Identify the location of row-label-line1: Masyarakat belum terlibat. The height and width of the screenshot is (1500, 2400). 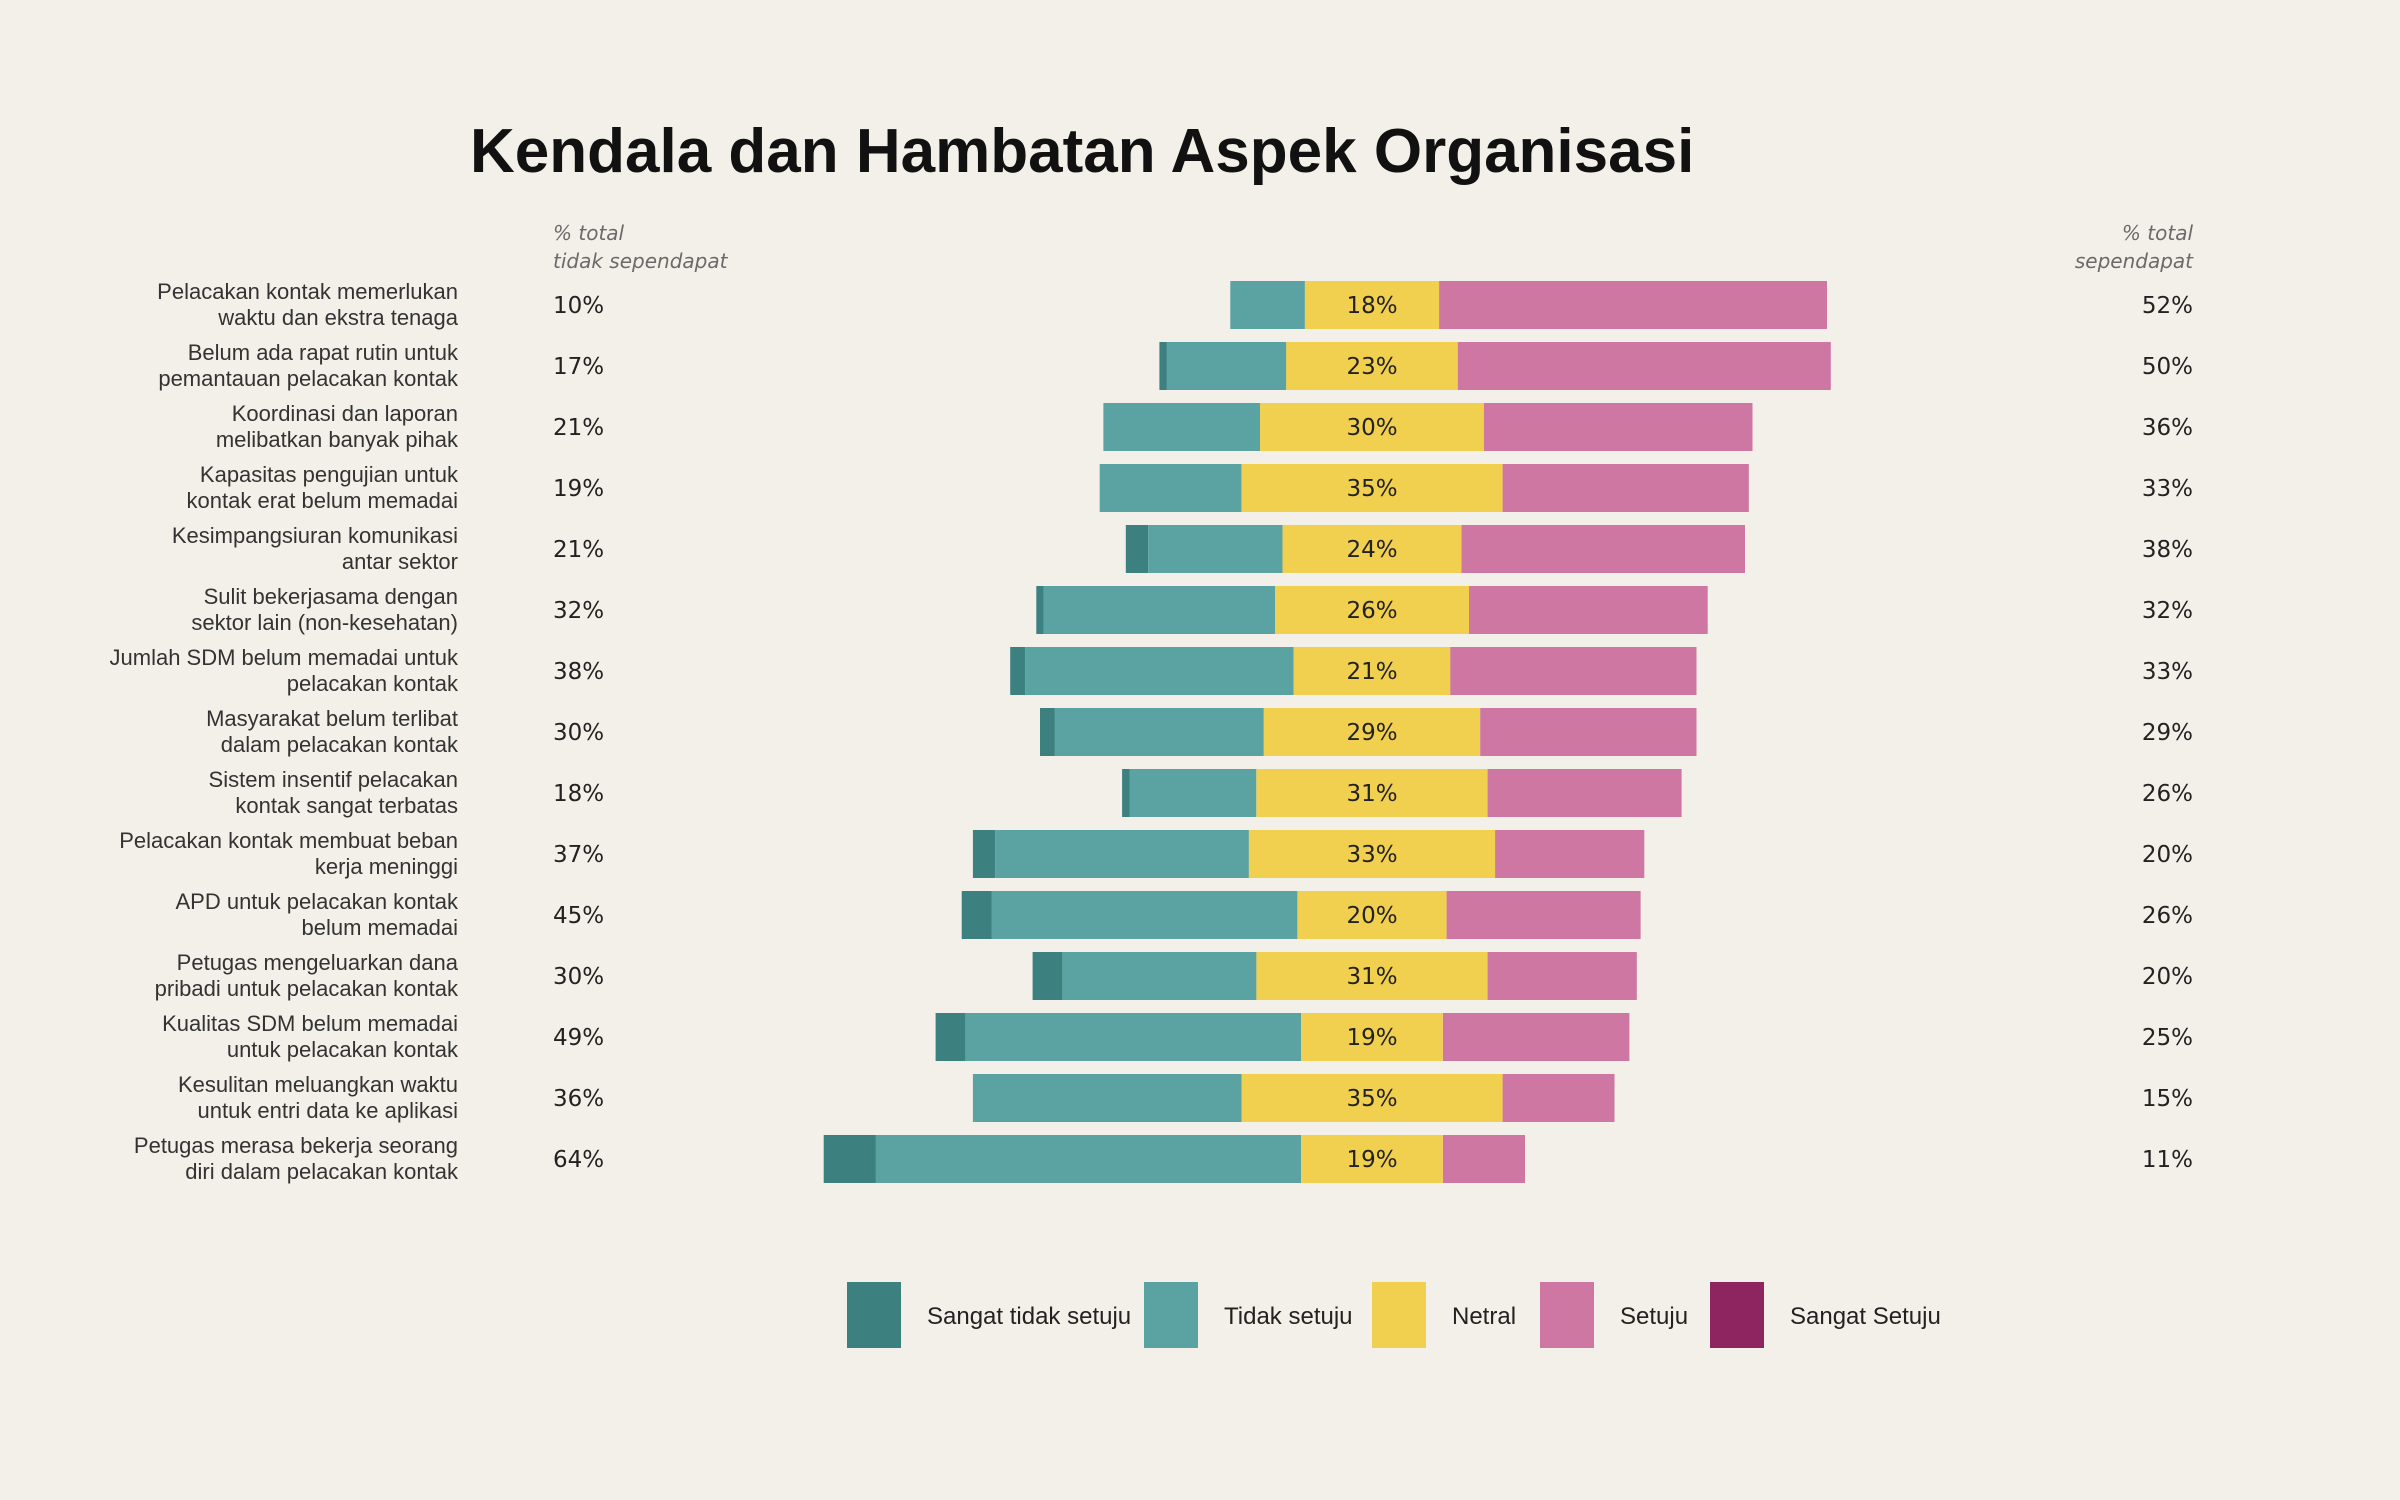
(332, 718).